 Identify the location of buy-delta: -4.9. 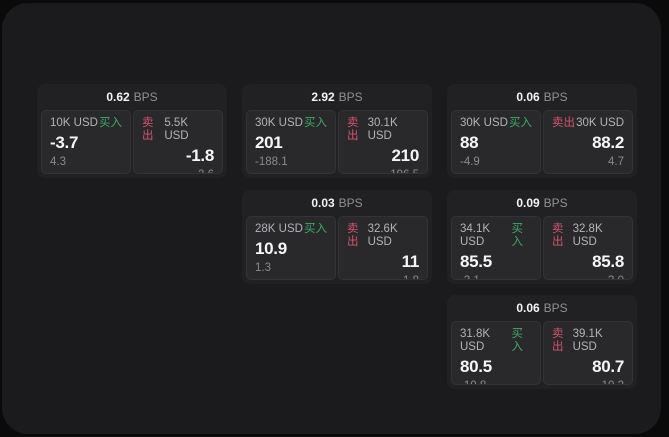
(470, 162).